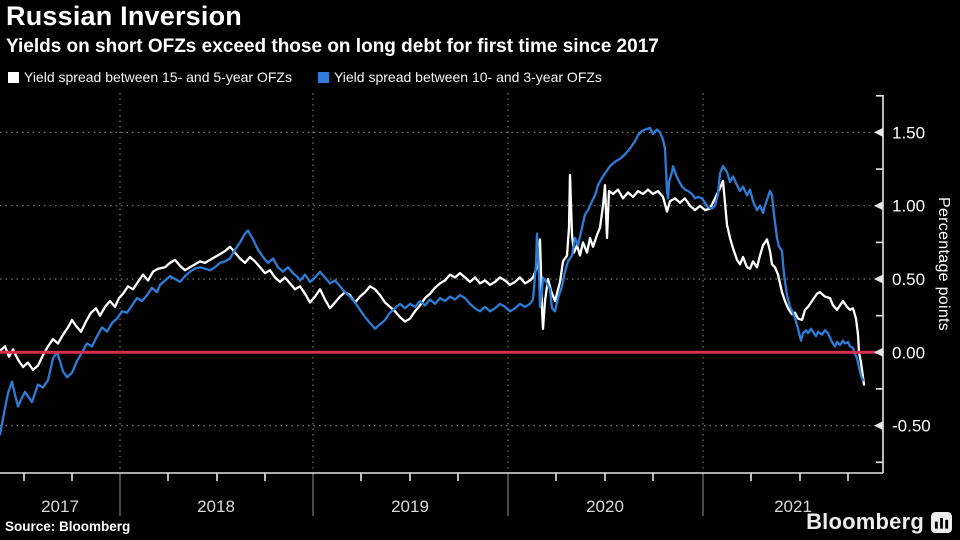 The height and width of the screenshot is (540, 960). What do you see at coordinates (410, 506) in the screenshot?
I see `x-year-label: 2019` at bounding box center [410, 506].